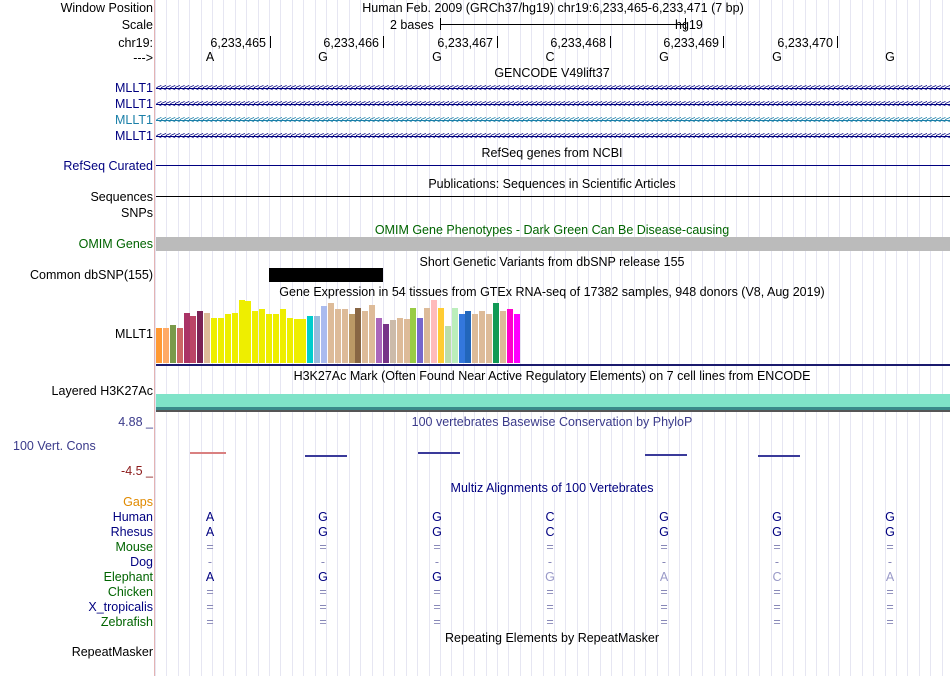 This screenshot has width=950, height=676. Describe the element at coordinates (437, 532) in the screenshot. I see `multiz-aligned-base: G` at that location.